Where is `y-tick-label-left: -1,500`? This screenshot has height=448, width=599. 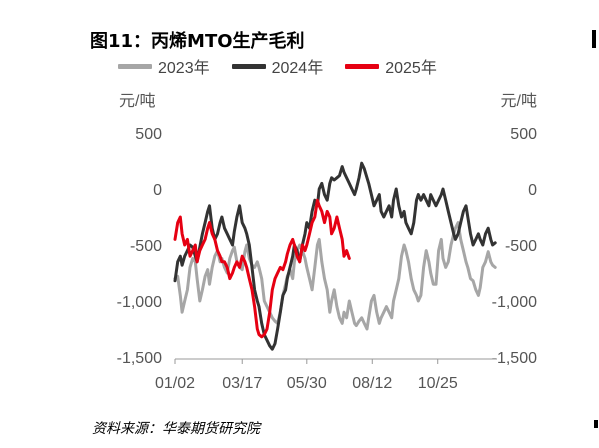
y-tick-label-left: -1,500 is located at coordinates (139, 358).